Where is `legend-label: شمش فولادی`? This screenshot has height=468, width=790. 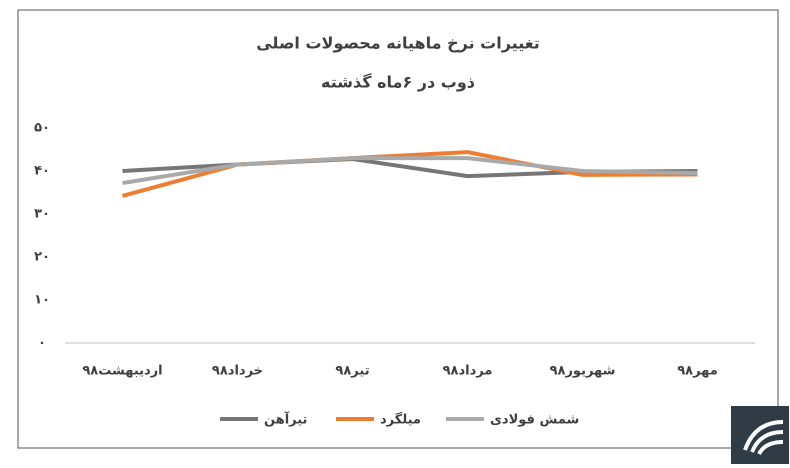
legend-label: شمش فولادی is located at coordinates (534, 420).